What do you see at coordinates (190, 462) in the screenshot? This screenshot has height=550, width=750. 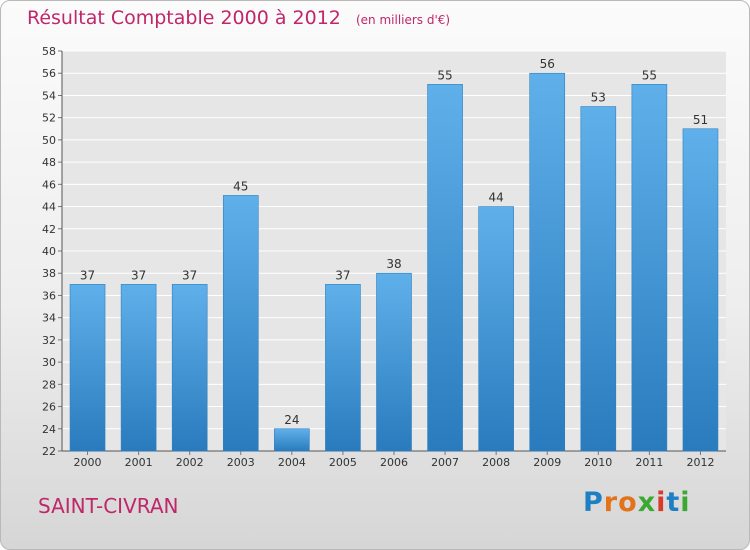 I see `x-tick-label: 2002` at bounding box center [190, 462].